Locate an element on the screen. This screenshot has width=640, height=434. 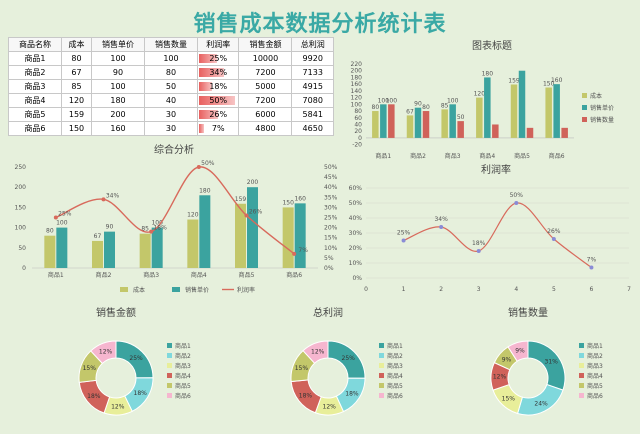
y-tick-label: 0 is located at coordinates (24, 268).